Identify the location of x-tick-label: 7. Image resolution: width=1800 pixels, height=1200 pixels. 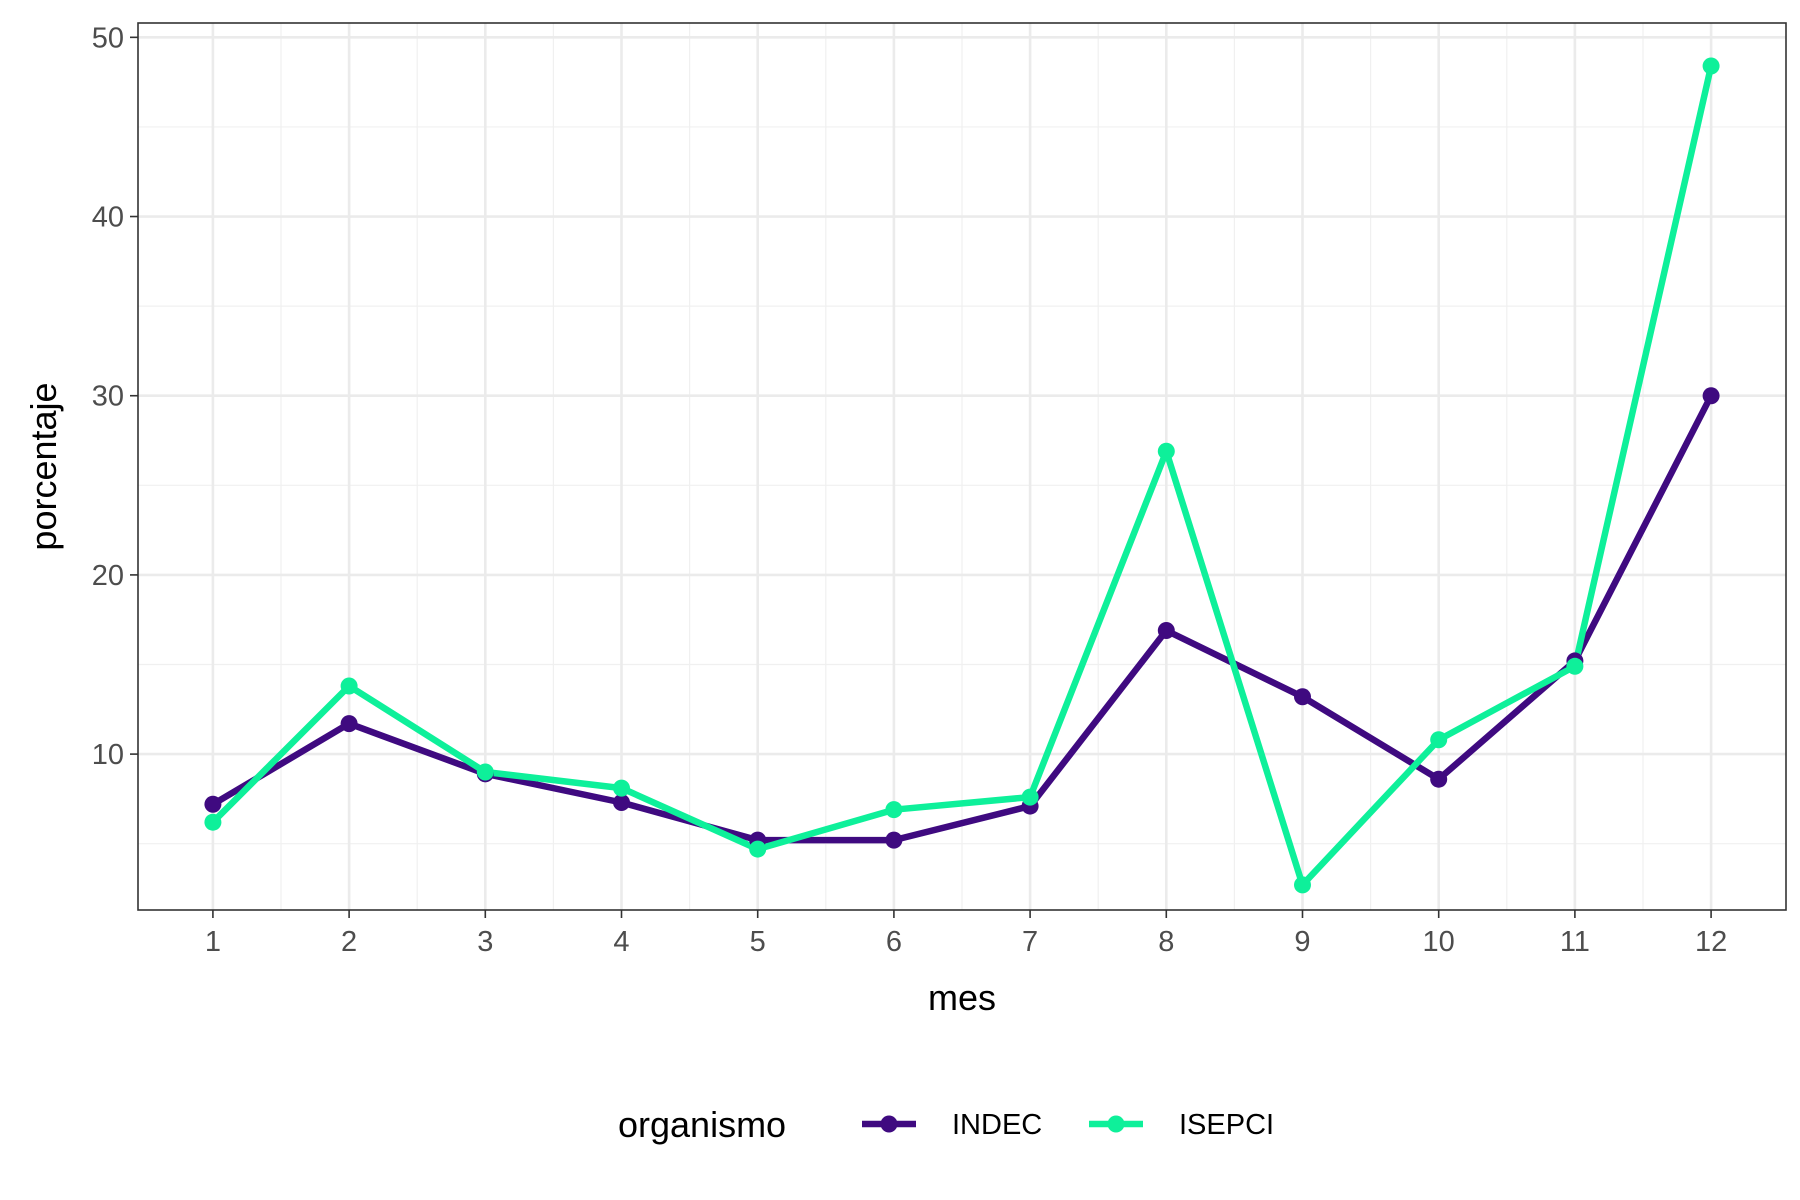
(1030, 942).